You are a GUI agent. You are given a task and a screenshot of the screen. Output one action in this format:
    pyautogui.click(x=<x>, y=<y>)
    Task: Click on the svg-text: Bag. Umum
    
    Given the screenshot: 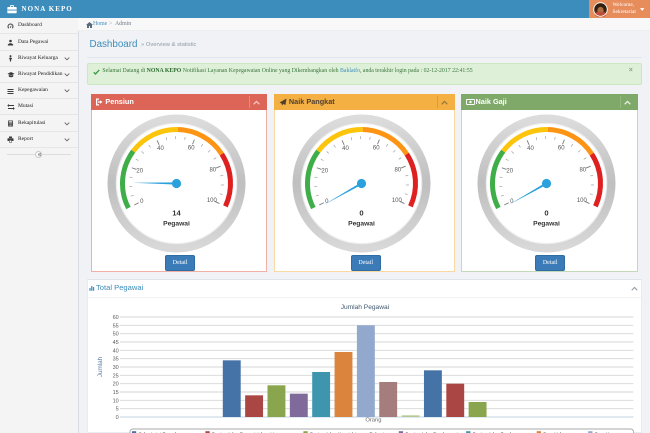 What is the action you would take?
    pyautogui.click(x=606, y=432)
    